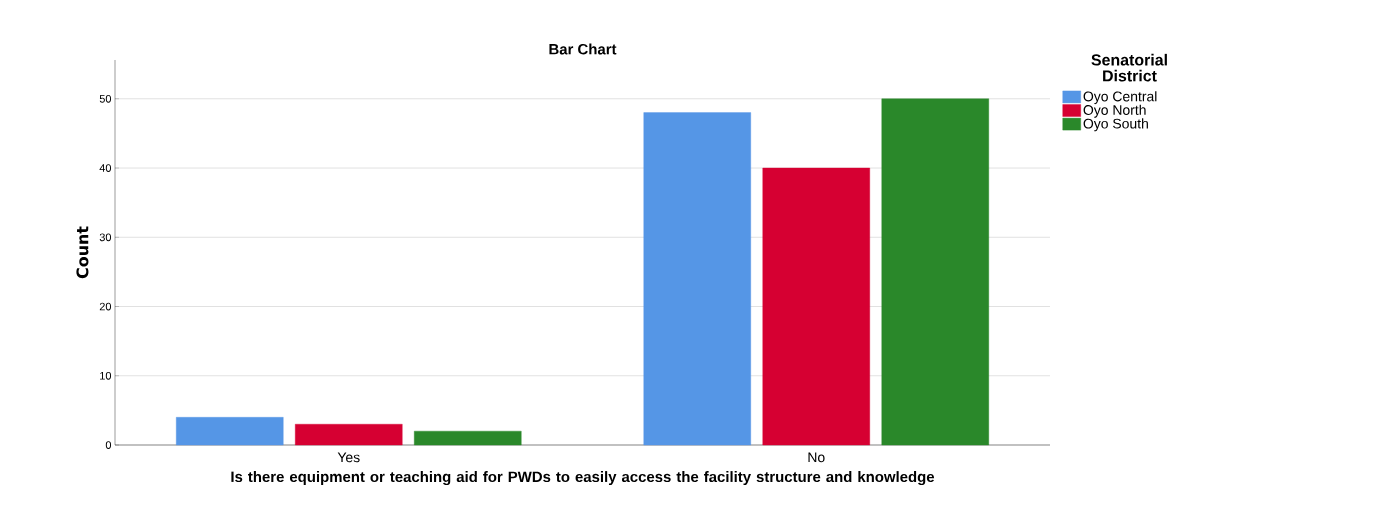 The width and height of the screenshot is (1392, 528). What do you see at coordinates (108, 445) in the screenshot?
I see `y-tick-label: 0` at bounding box center [108, 445].